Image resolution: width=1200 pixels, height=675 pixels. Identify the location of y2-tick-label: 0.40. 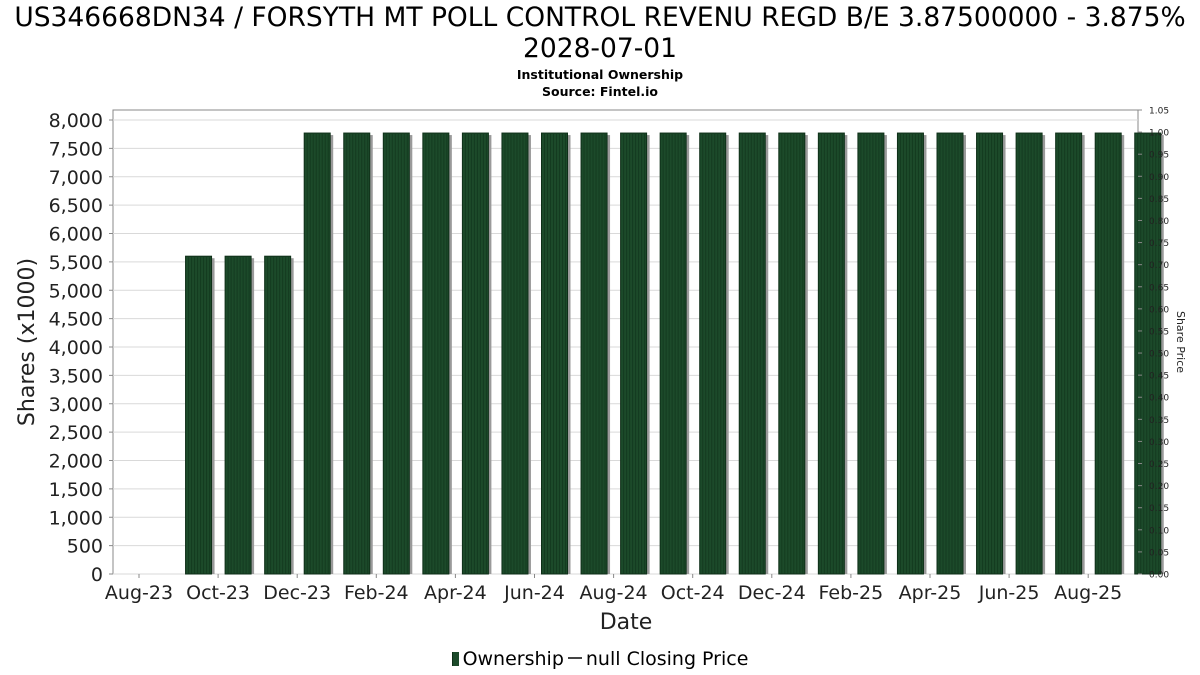
(1159, 399).